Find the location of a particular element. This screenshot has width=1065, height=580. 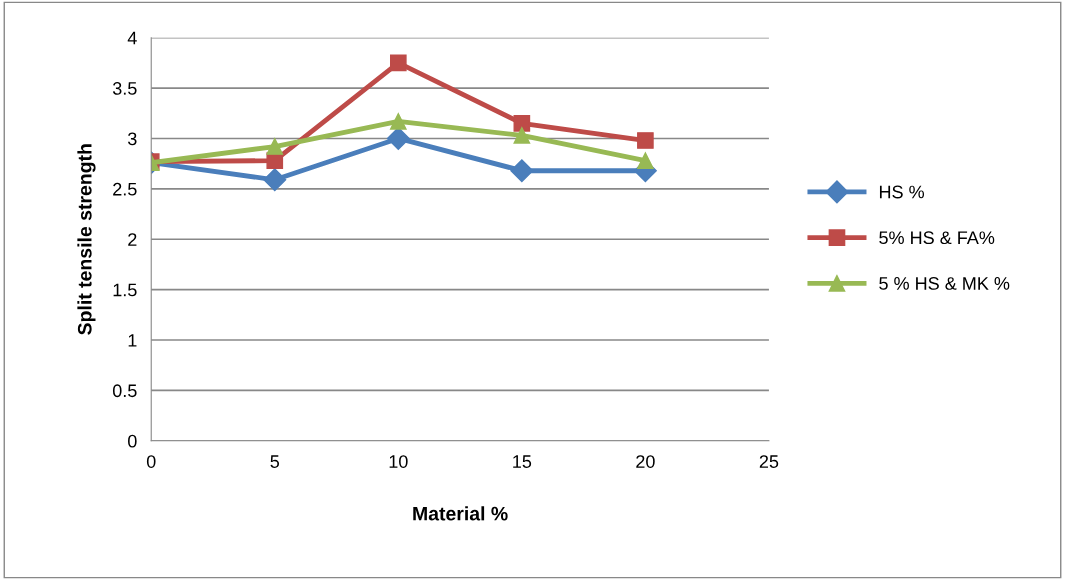

x-axis-title: Material % is located at coordinates (460, 513).